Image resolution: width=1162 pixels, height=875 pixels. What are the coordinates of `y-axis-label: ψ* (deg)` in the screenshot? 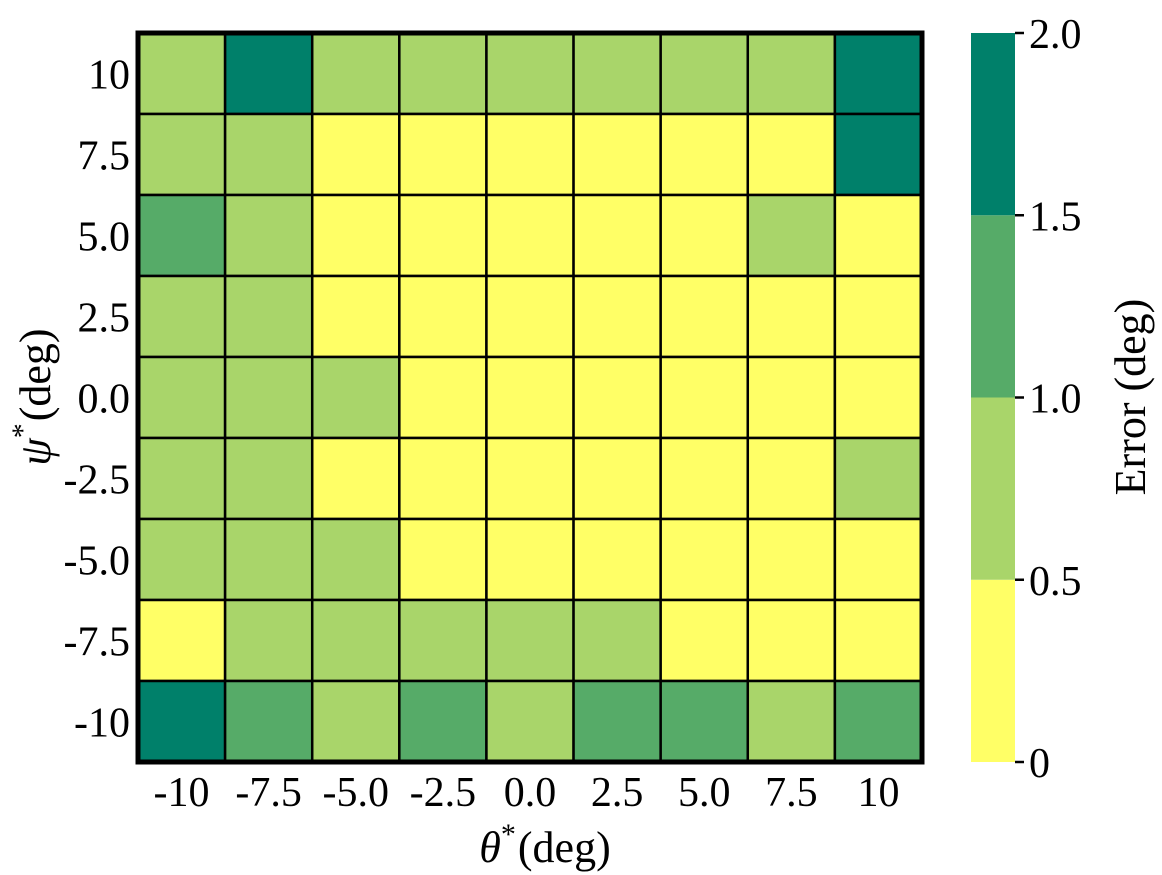 It's located at (33, 396).